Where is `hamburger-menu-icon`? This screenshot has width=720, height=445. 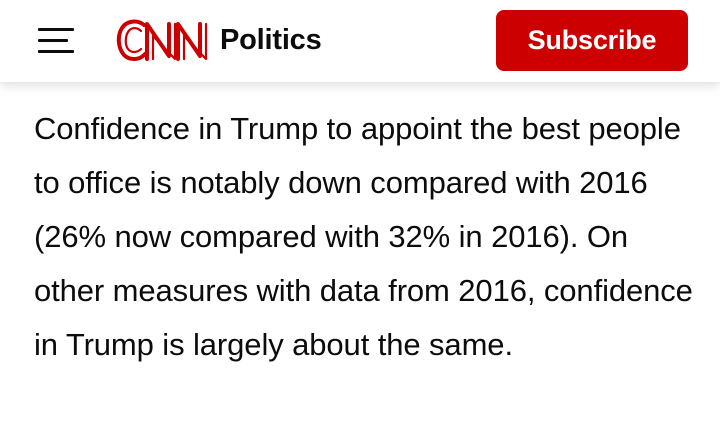
hamburger-menu-icon is located at coordinates (56, 40).